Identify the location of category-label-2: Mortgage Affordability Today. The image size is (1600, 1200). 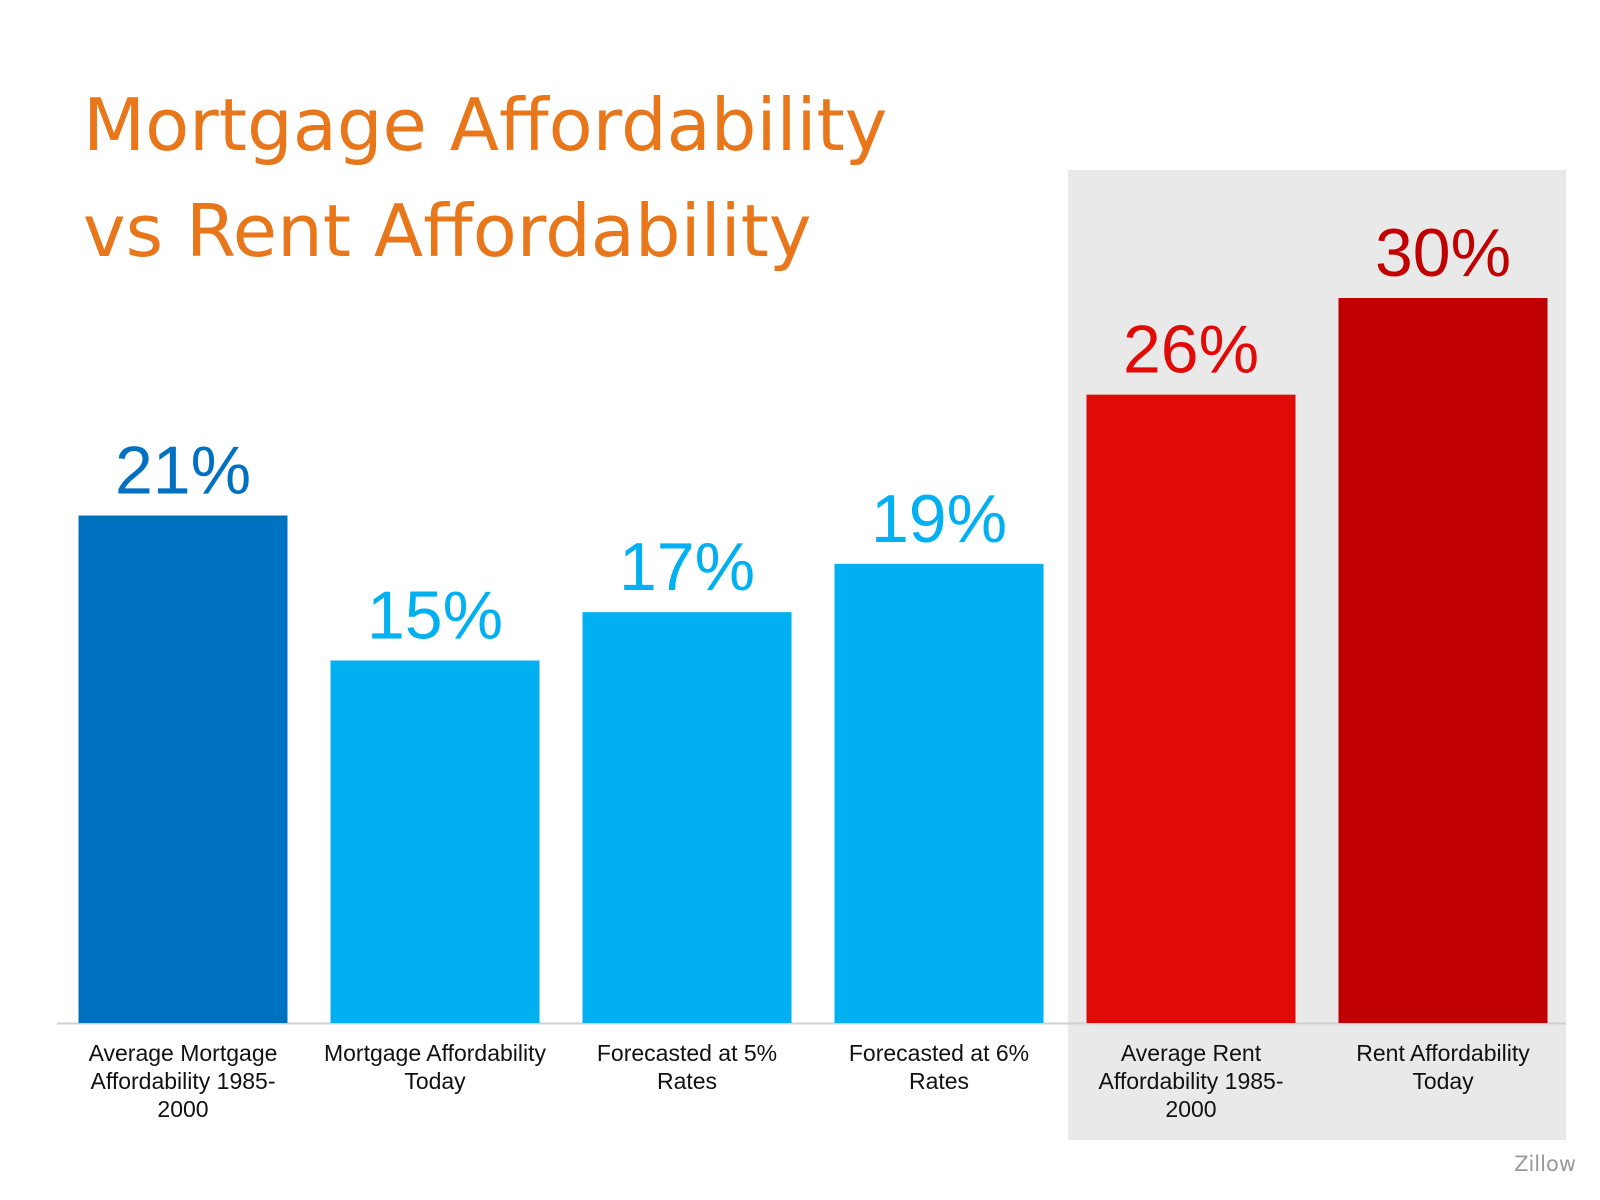
(435, 1067).